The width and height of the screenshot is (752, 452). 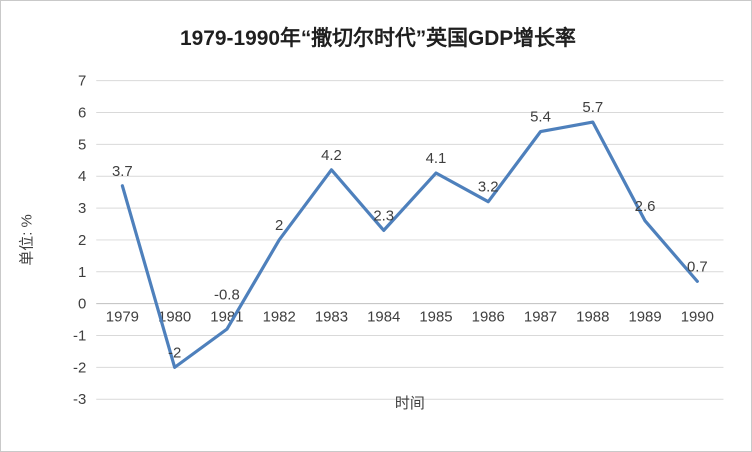 What do you see at coordinates (697, 317) in the screenshot?
I see `x-axis-tick-label: 1990` at bounding box center [697, 317].